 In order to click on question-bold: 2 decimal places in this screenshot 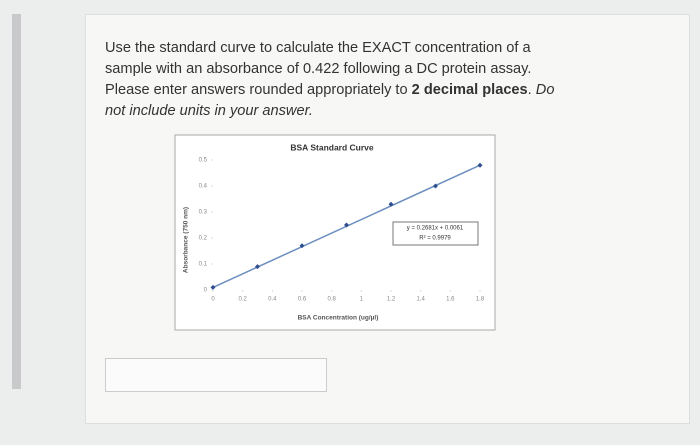, I will do `click(469, 90)`.